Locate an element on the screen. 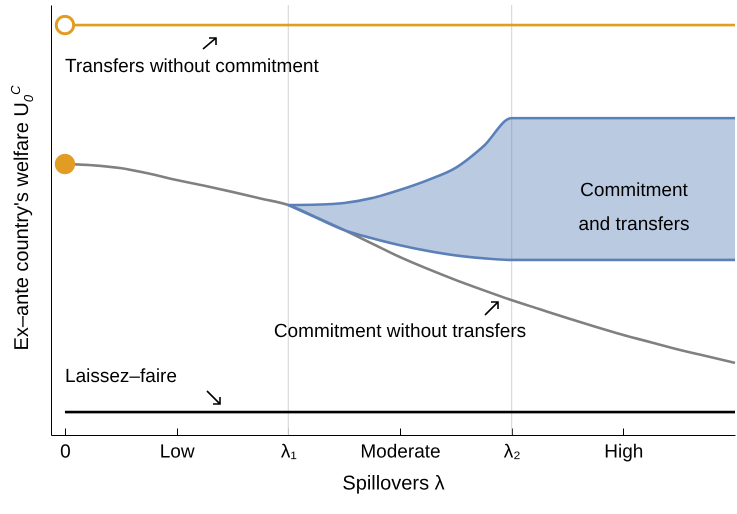  x-axis-title: Spillovers λ is located at coordinates (393, 483).